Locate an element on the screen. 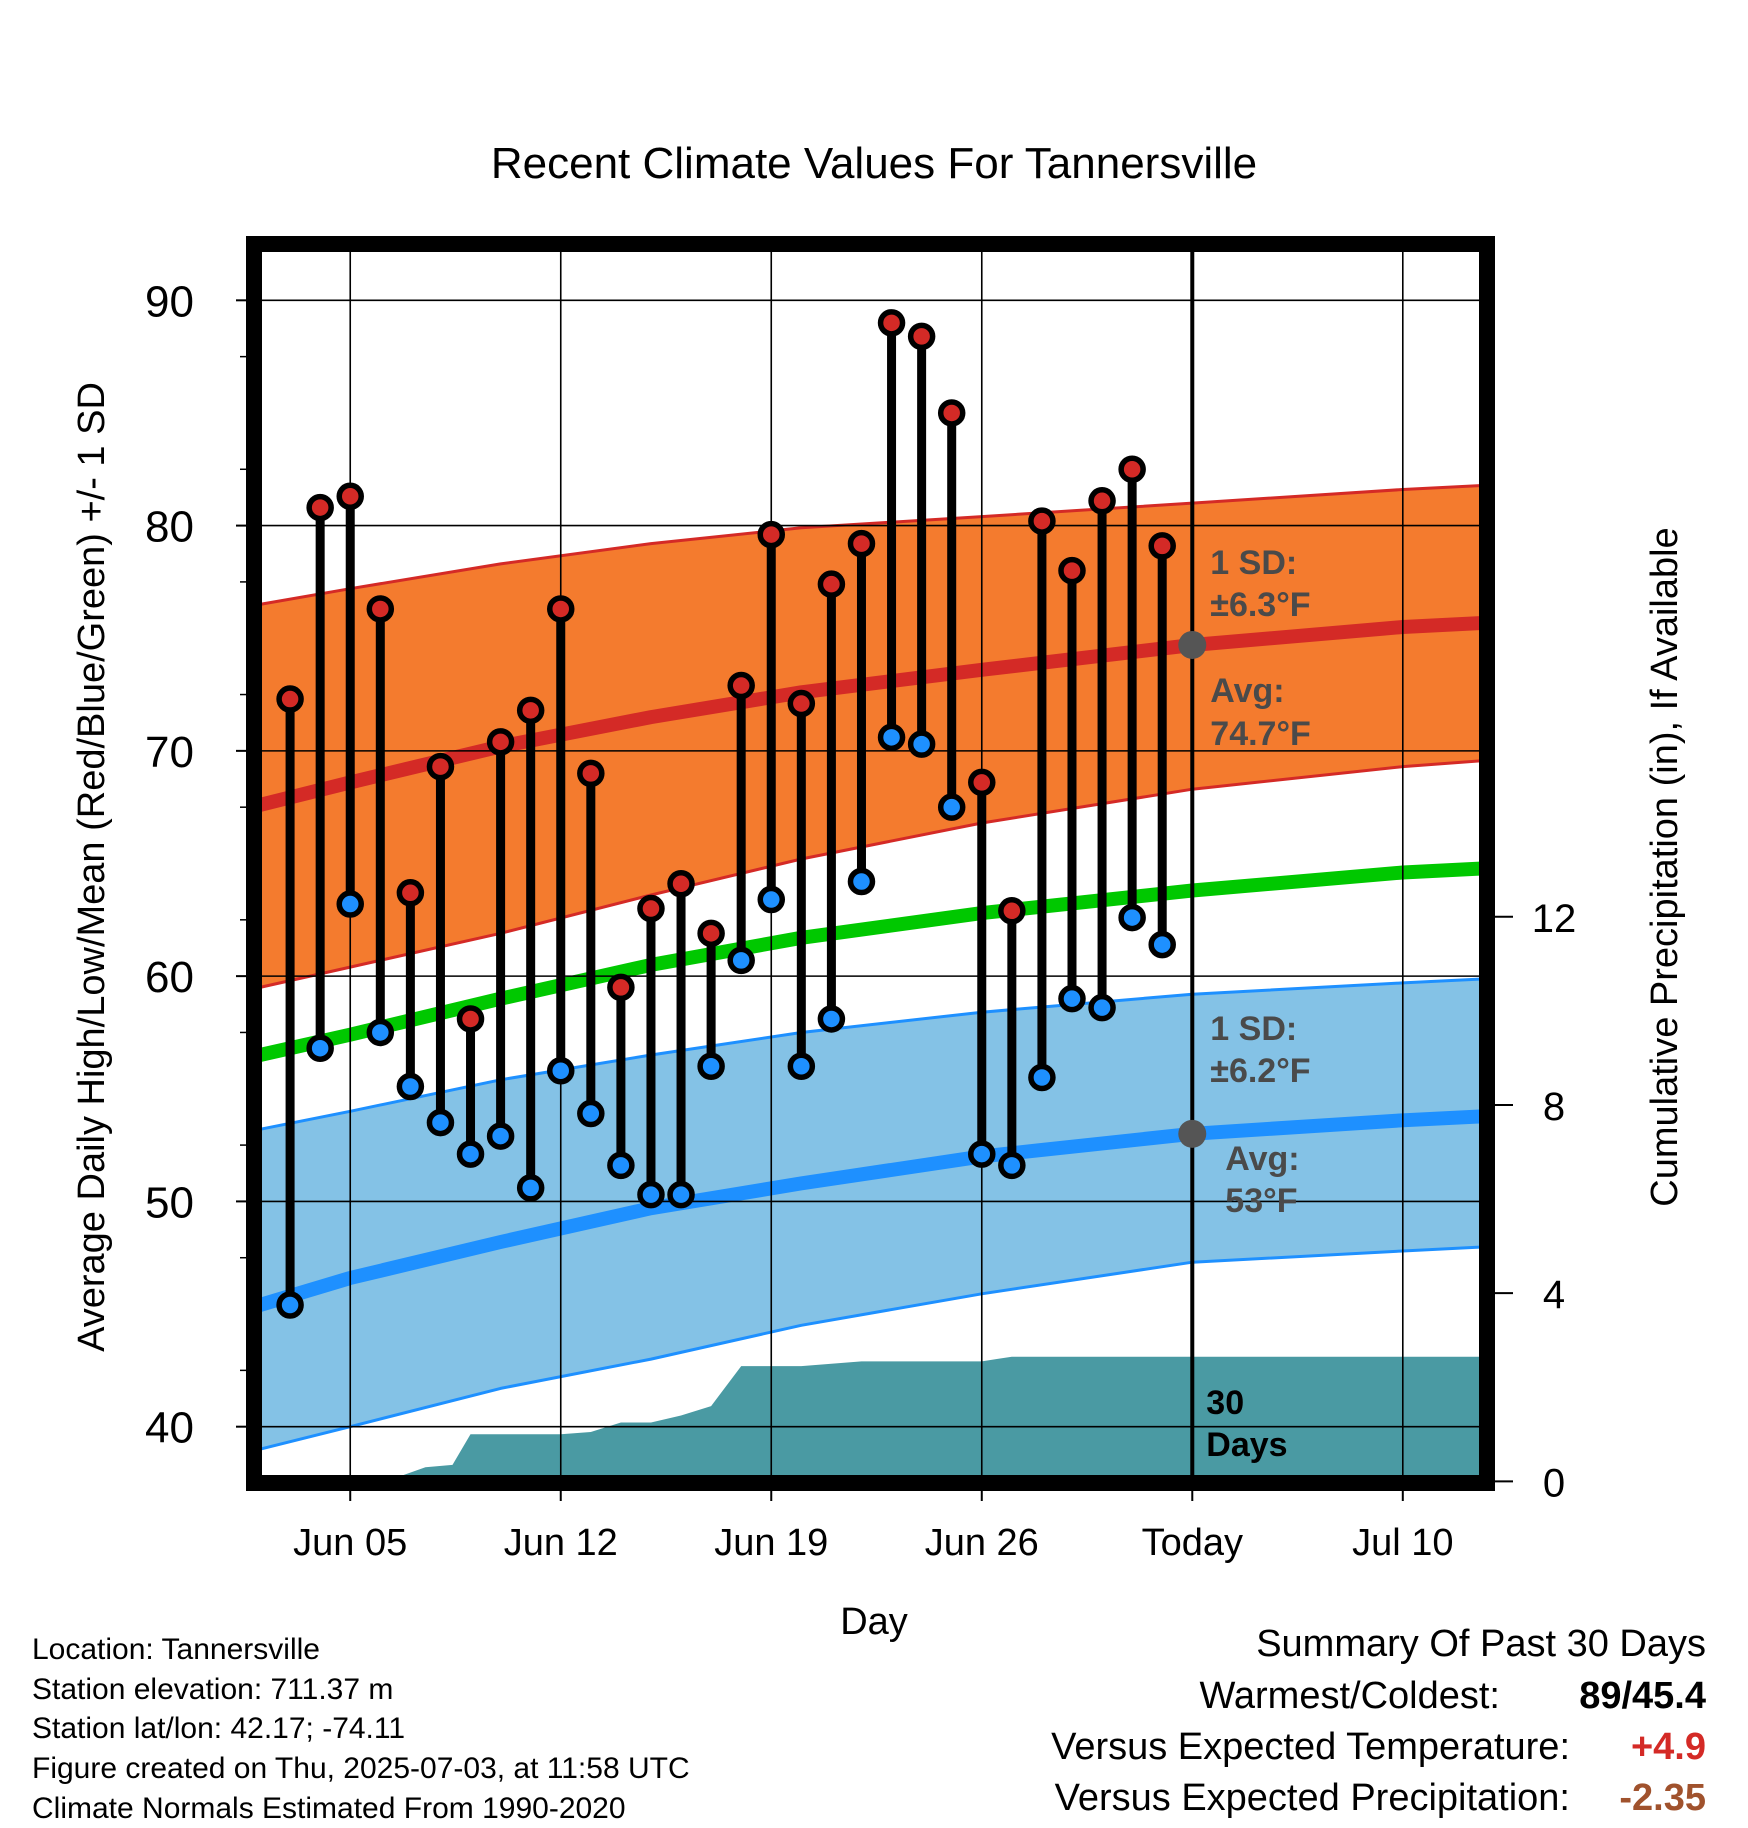 The image size is (1748, 1828). x-tick-label: Jun 12 is located at coordinates (561, 1543).